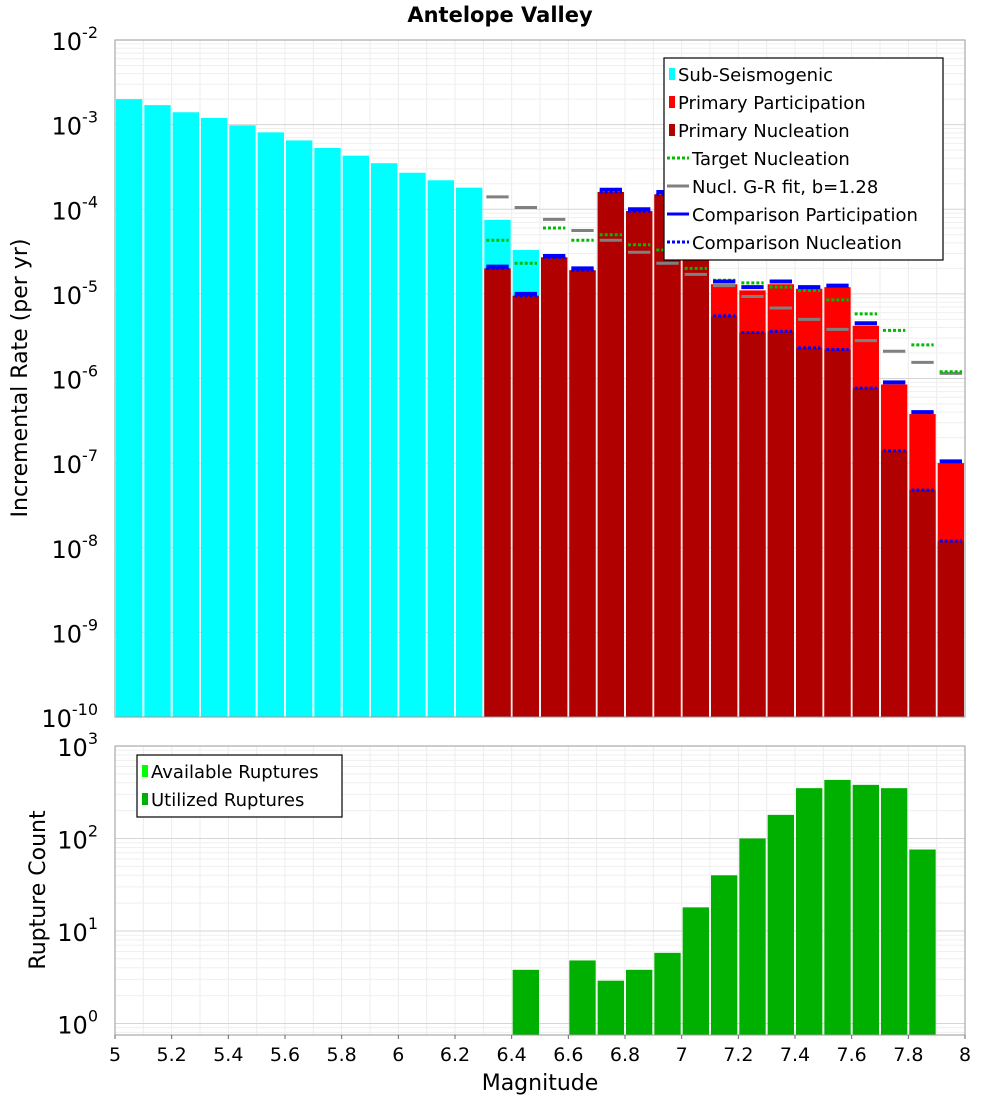 The width and height of the screenshot is (1000, 1100). What do you see at coordinates (965, 1055) in the screenshot?
I see `x-tick-label: 8` at bounding box center [965, 1055].